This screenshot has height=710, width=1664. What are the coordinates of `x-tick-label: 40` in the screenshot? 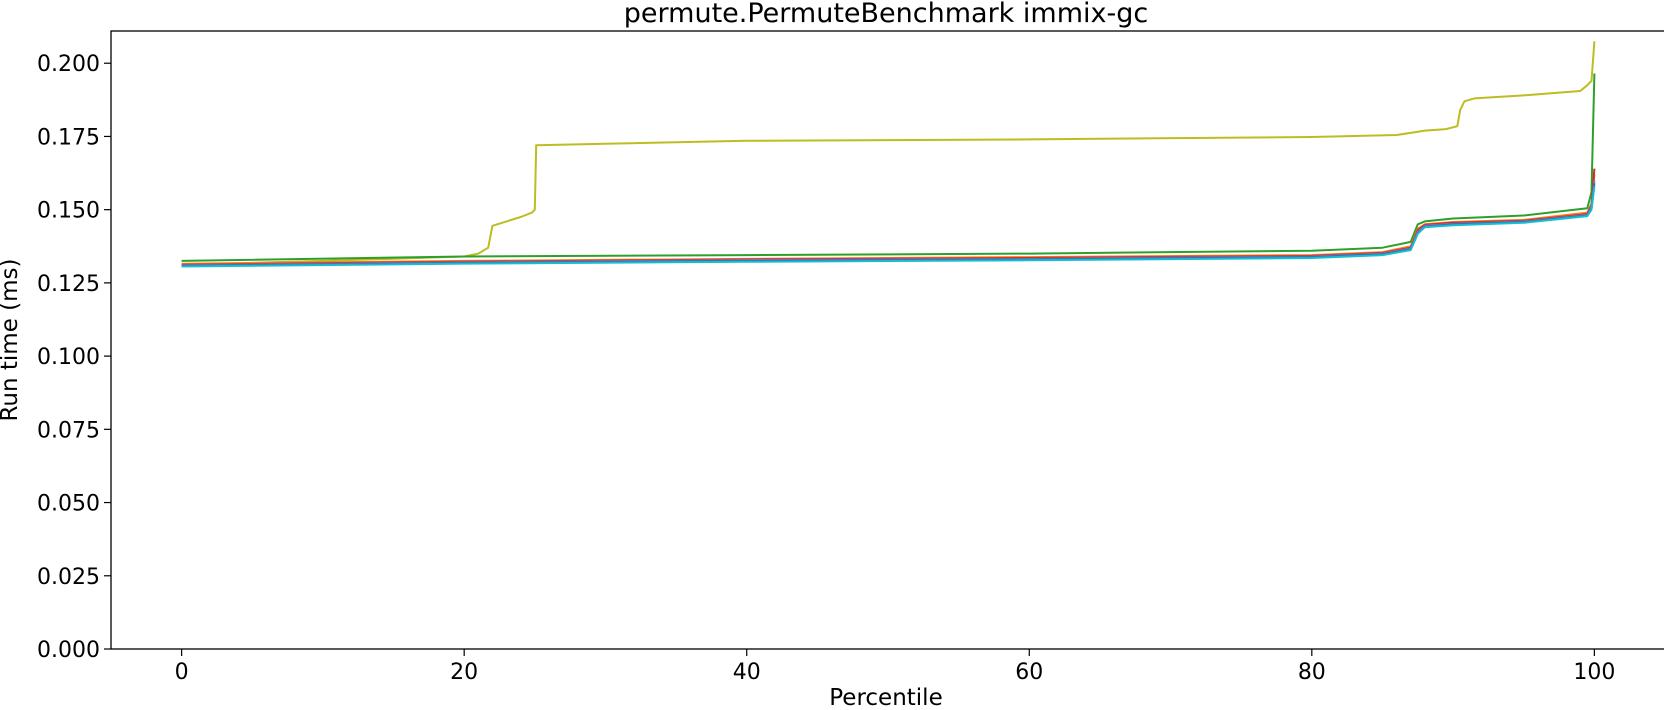 It's located at (747, 672).